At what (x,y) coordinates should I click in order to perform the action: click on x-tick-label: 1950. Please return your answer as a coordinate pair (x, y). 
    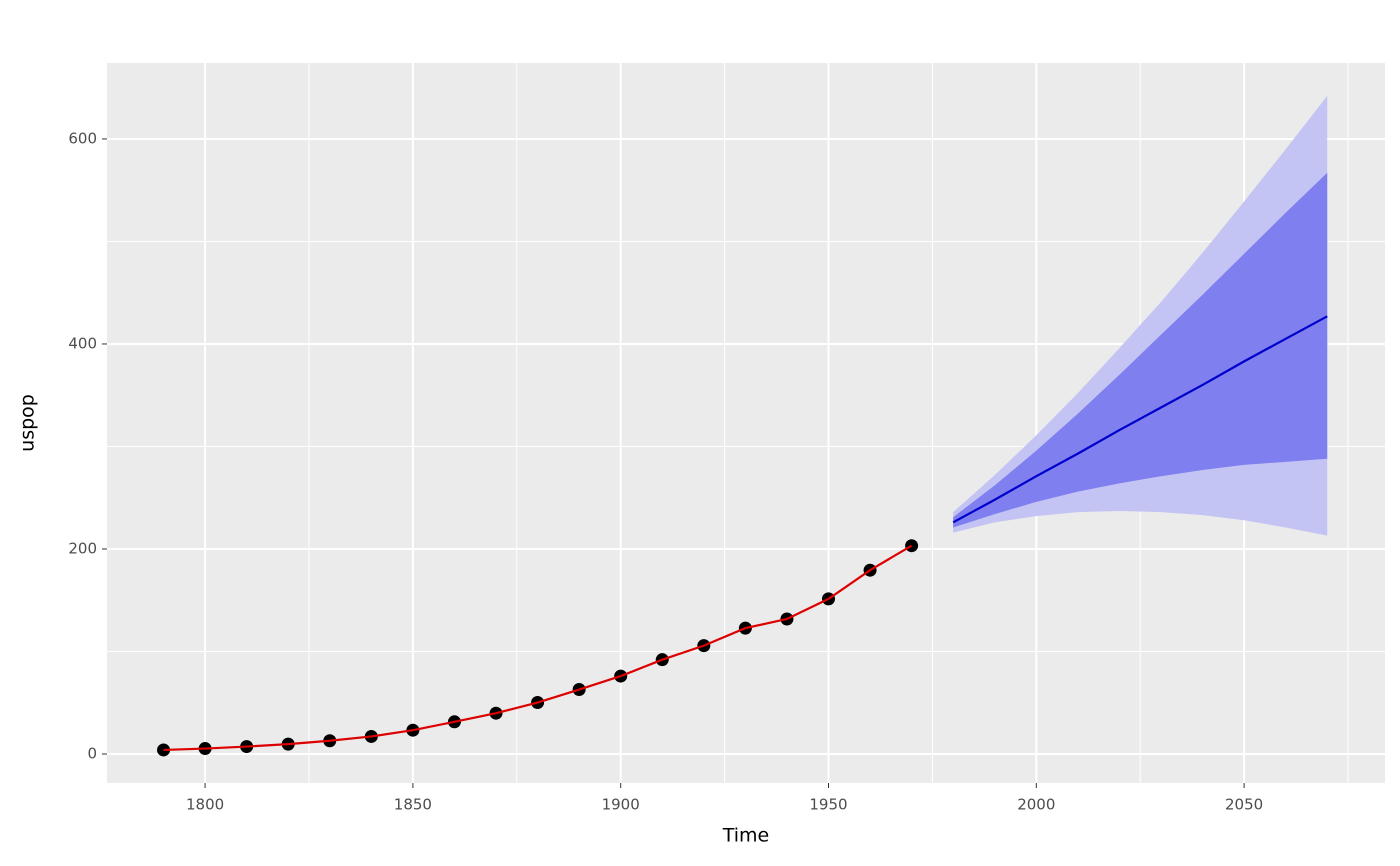
    Looking at the image, I should click on (828, 805).